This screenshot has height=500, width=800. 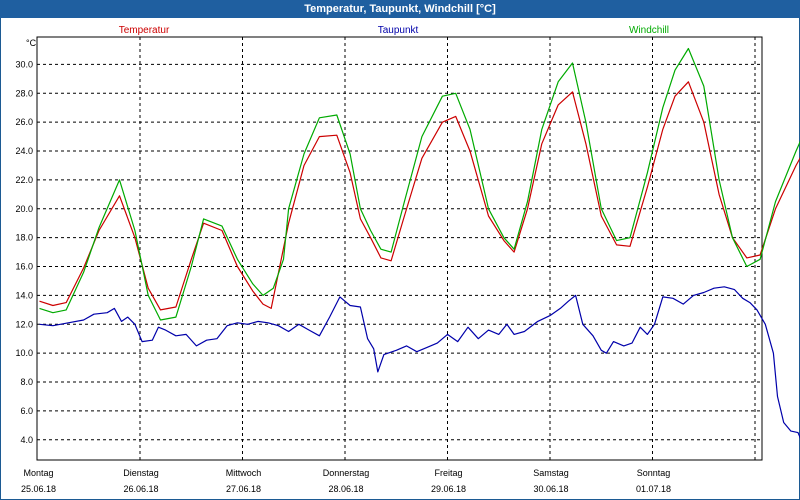 What do you see at coordinates (38, 473) in the screenshot?
I see `x-tick-day: Montag` at bounding box center [38, 473].